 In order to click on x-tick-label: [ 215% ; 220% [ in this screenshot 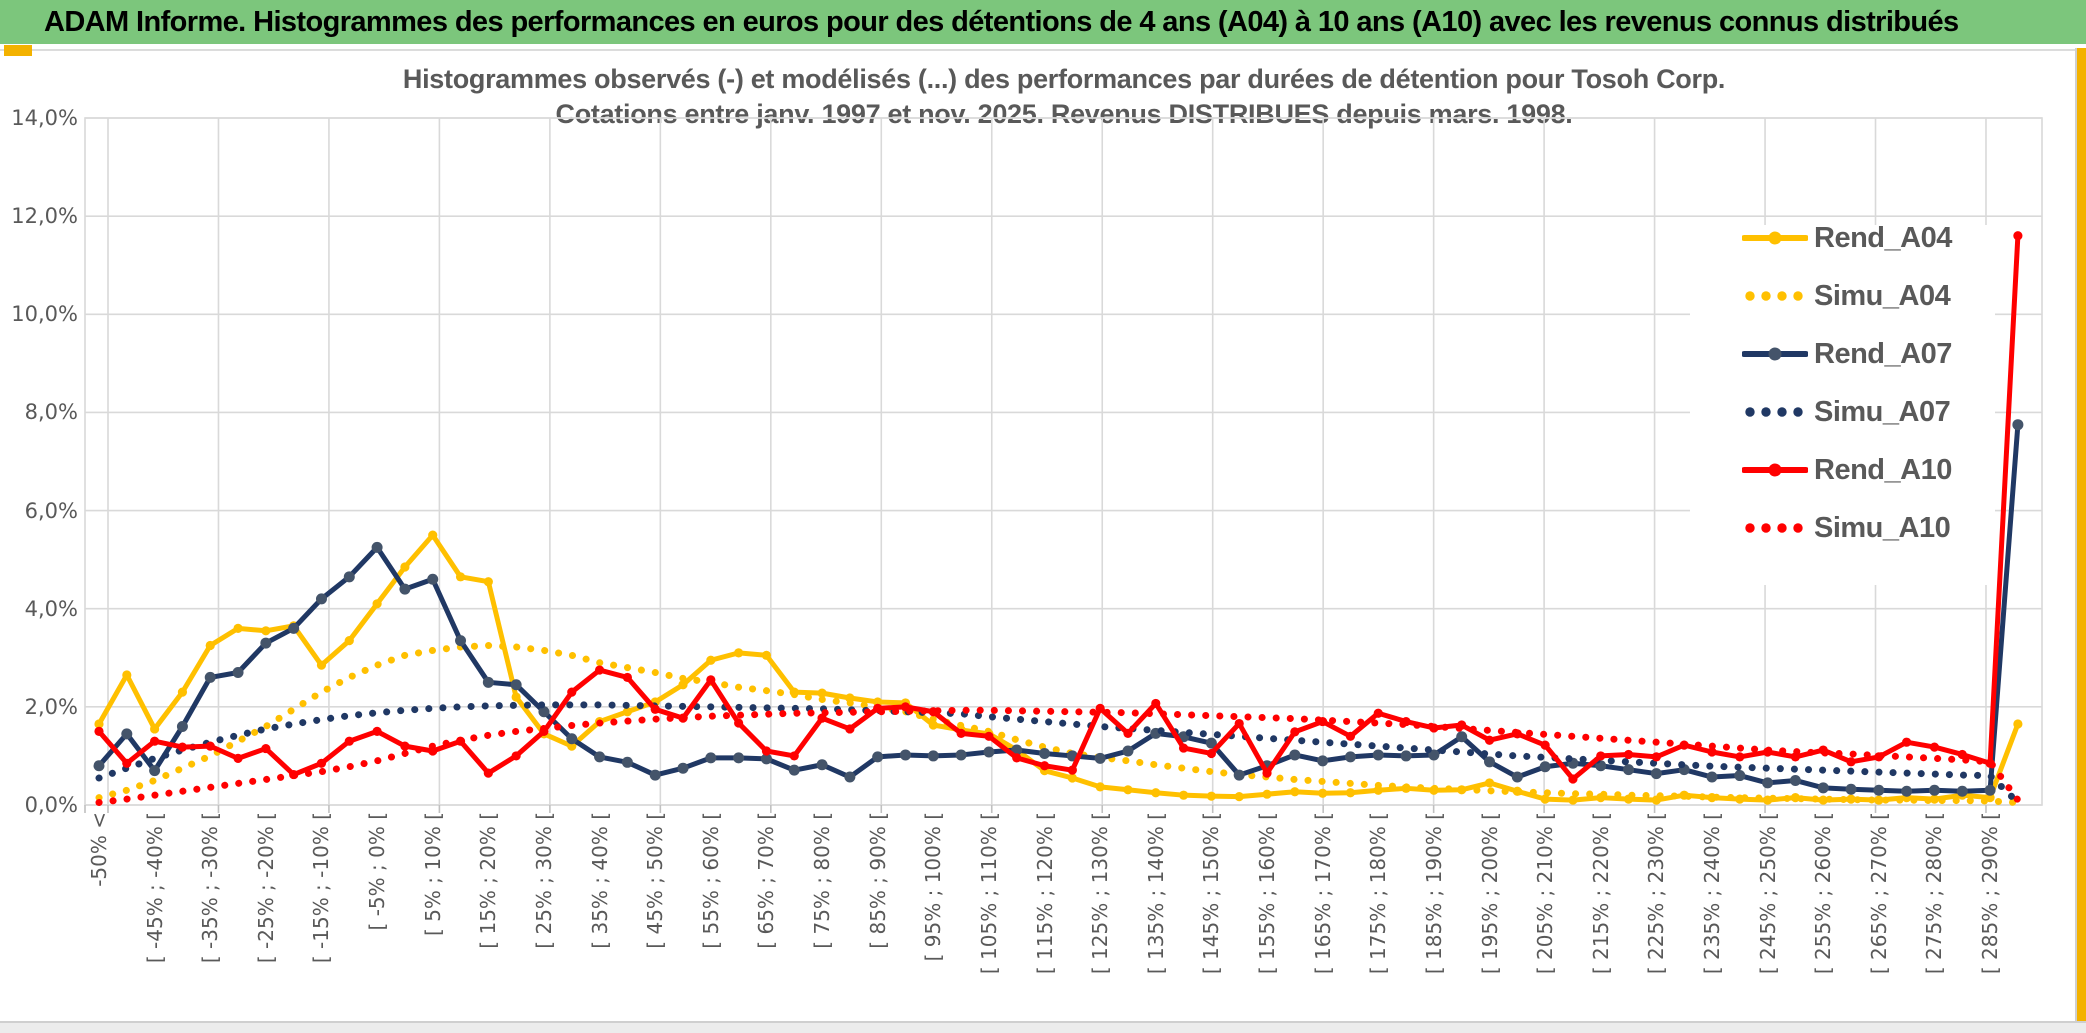, I will do `click(1600, 893)`.